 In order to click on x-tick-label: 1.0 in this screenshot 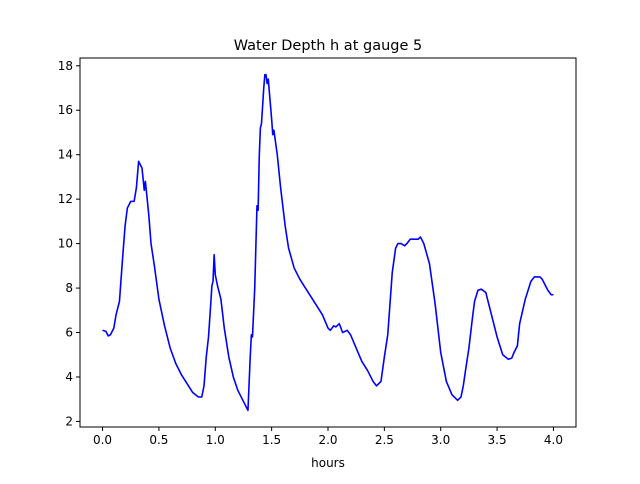, I will do `click(215, 440)`.